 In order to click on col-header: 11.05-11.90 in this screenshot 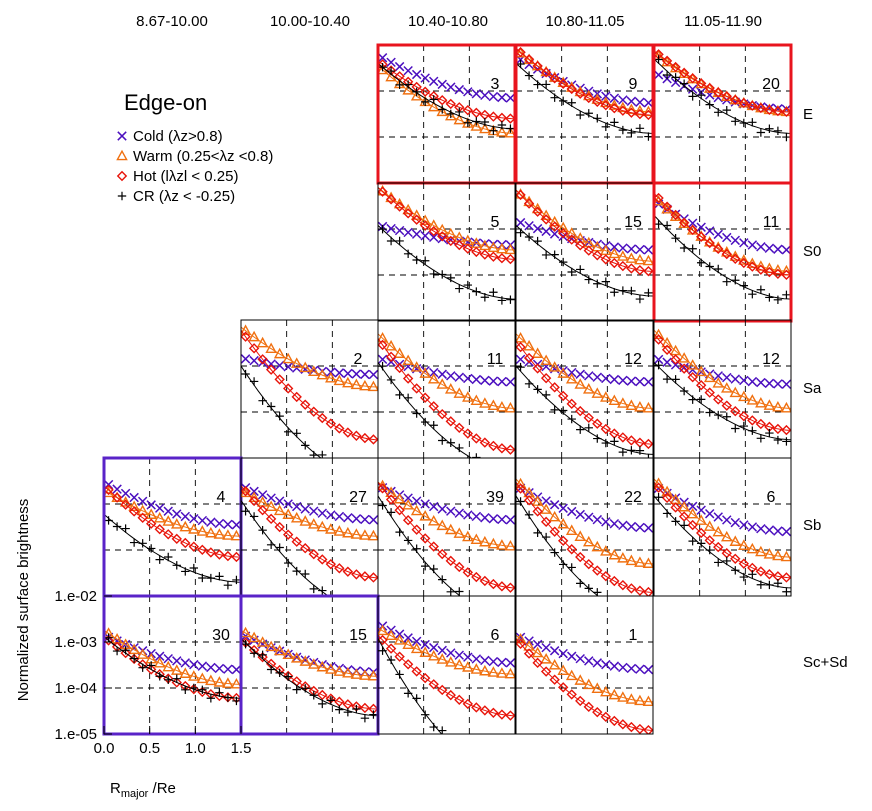, I will do `click(723, 21)`.